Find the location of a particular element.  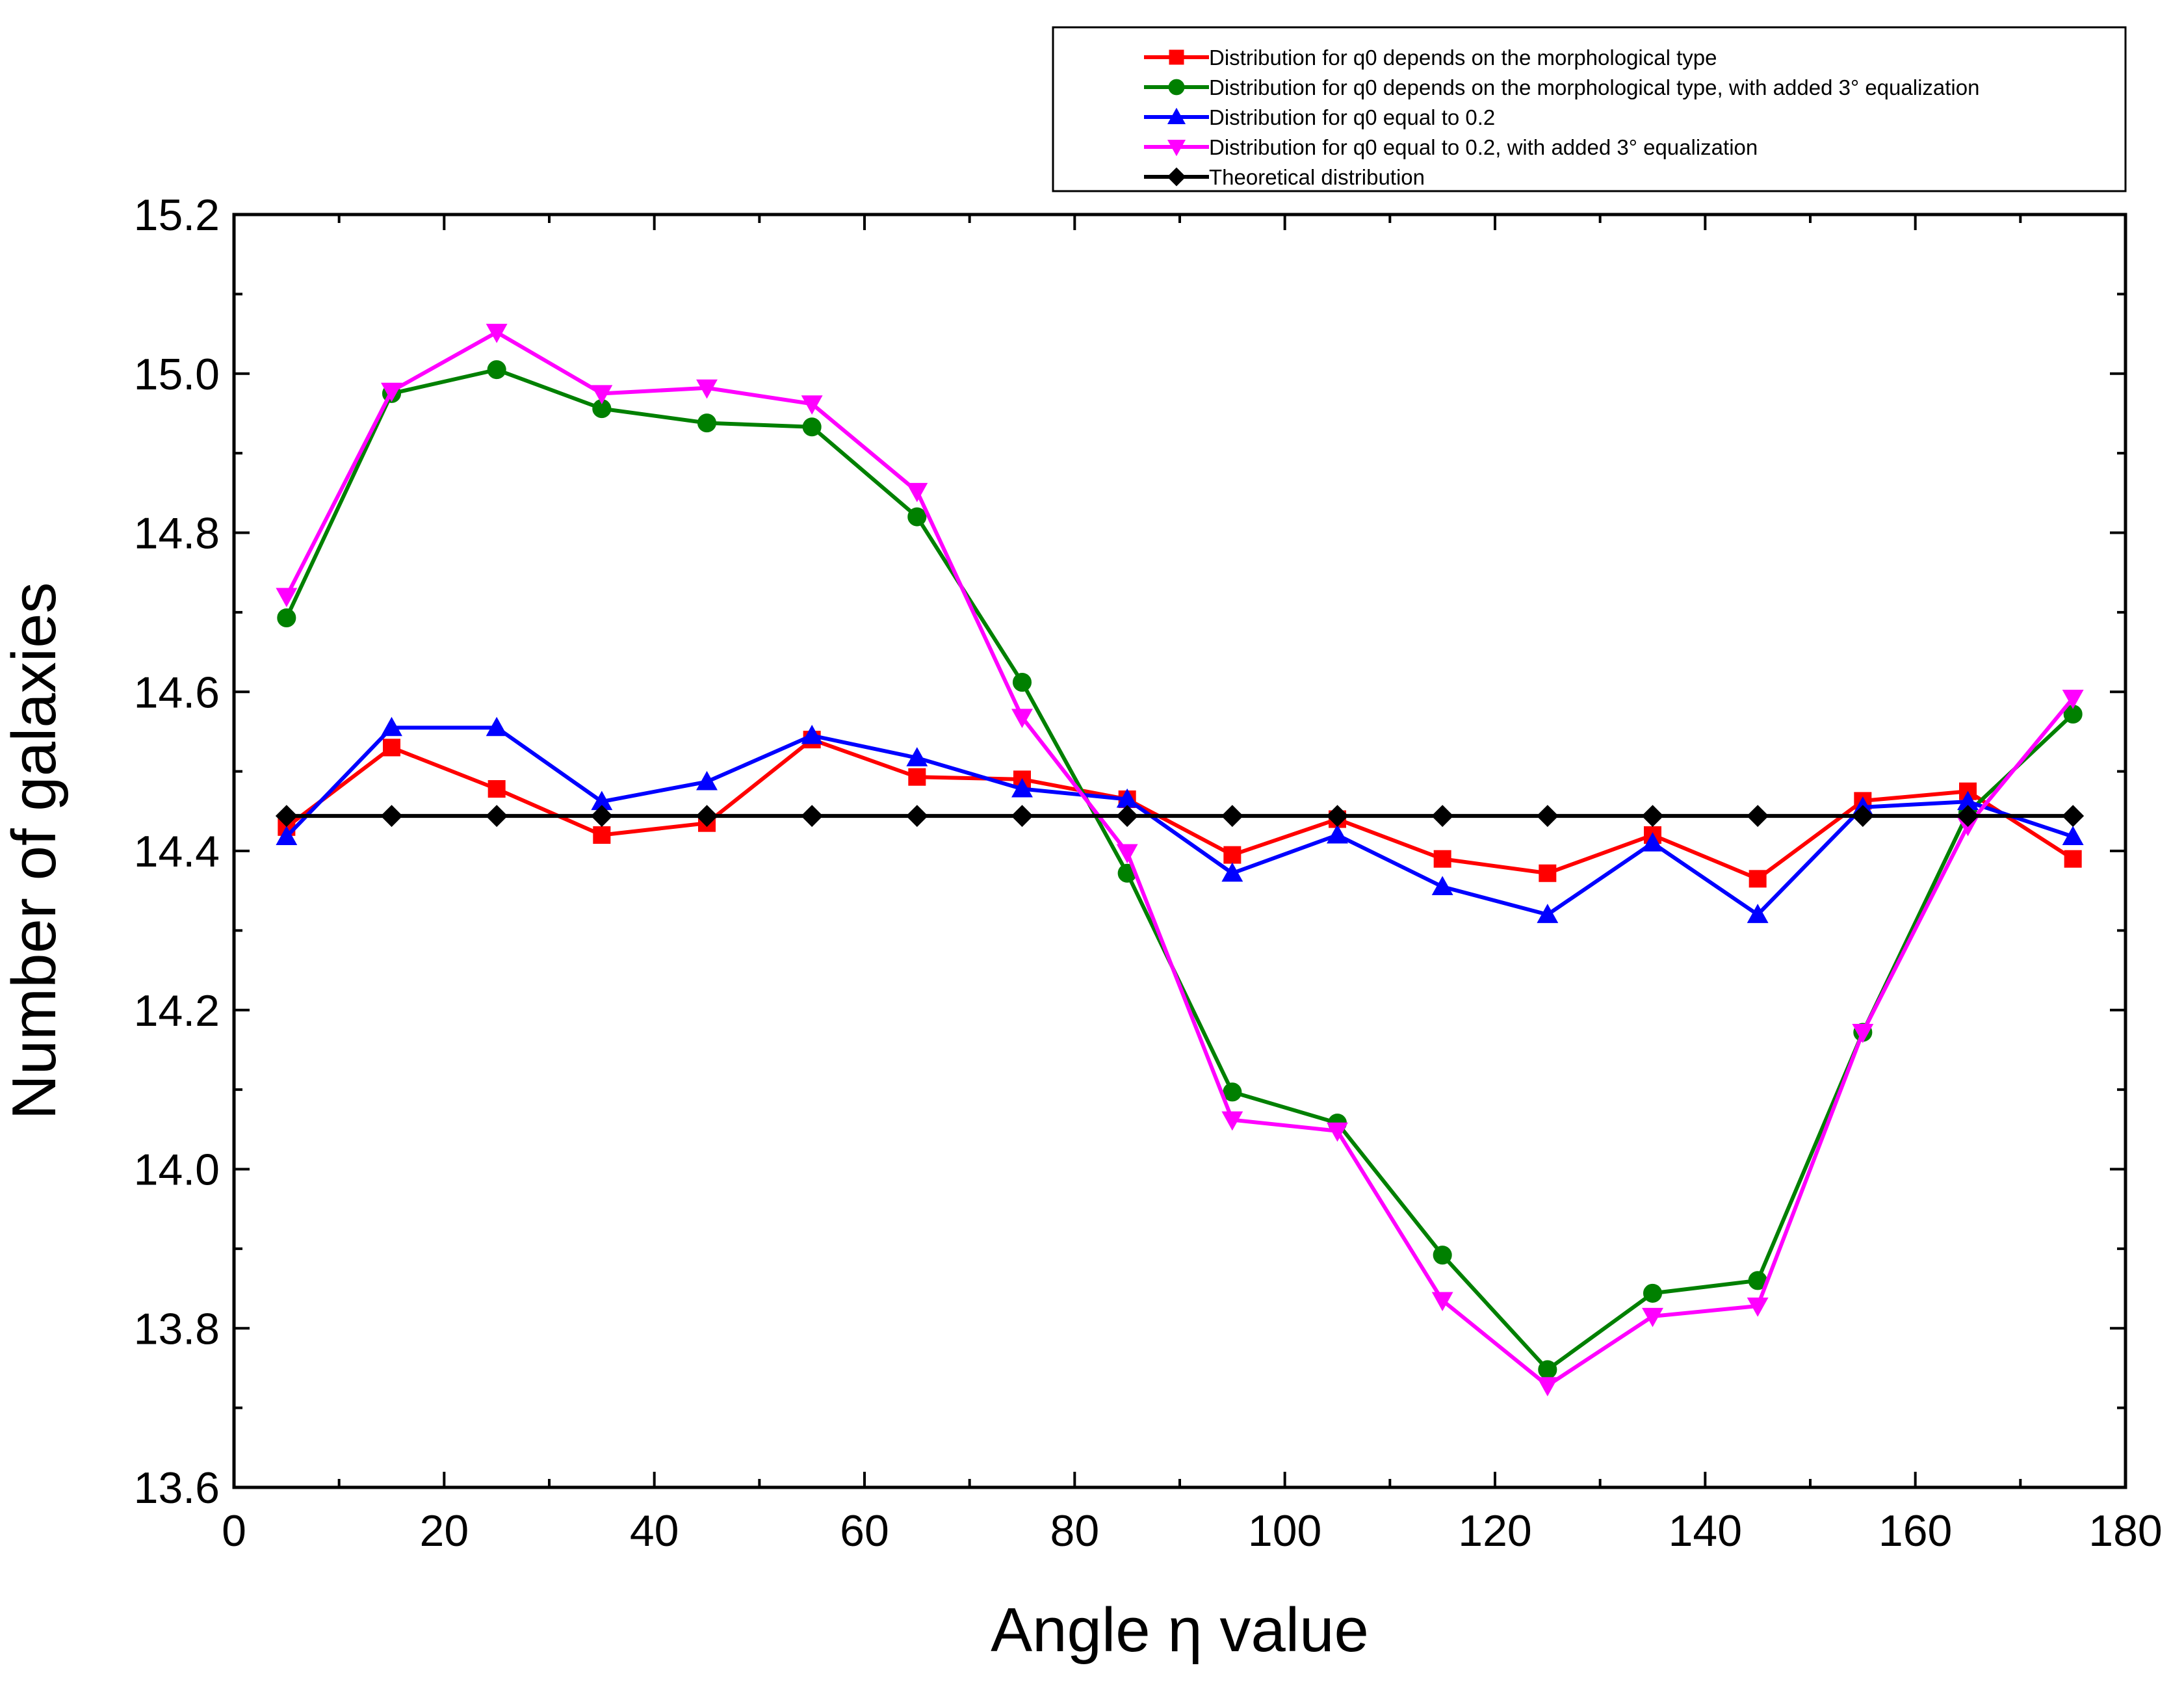

x-tick-label: 0 is located at coordinates (234, 1531).